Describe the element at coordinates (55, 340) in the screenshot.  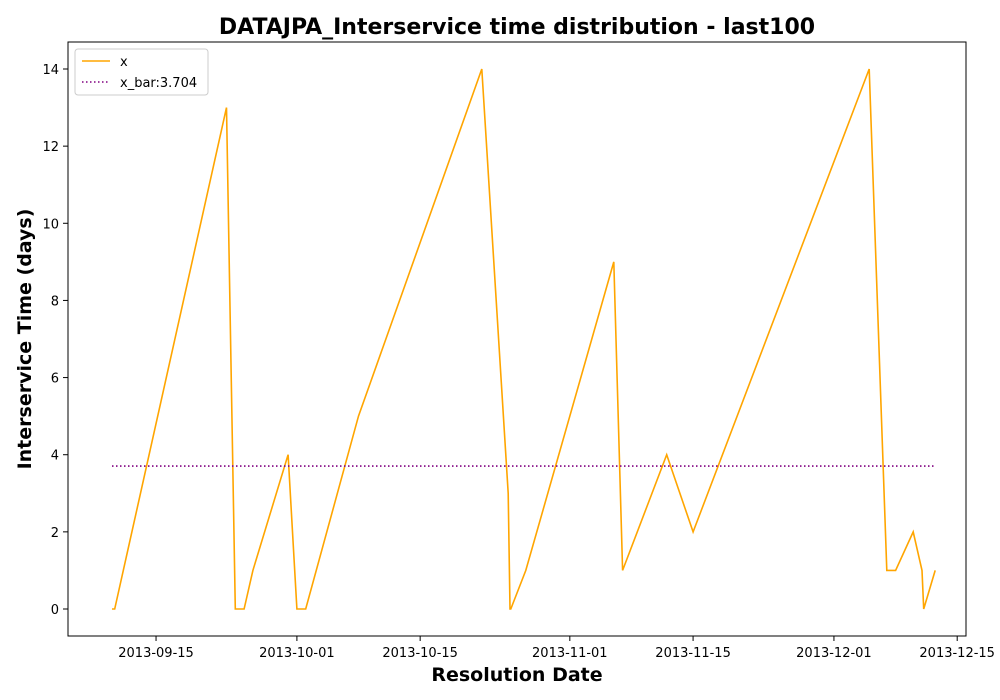
I see `y-axis-ticks: 0 2 4 6 8 10 12 14` at that location.